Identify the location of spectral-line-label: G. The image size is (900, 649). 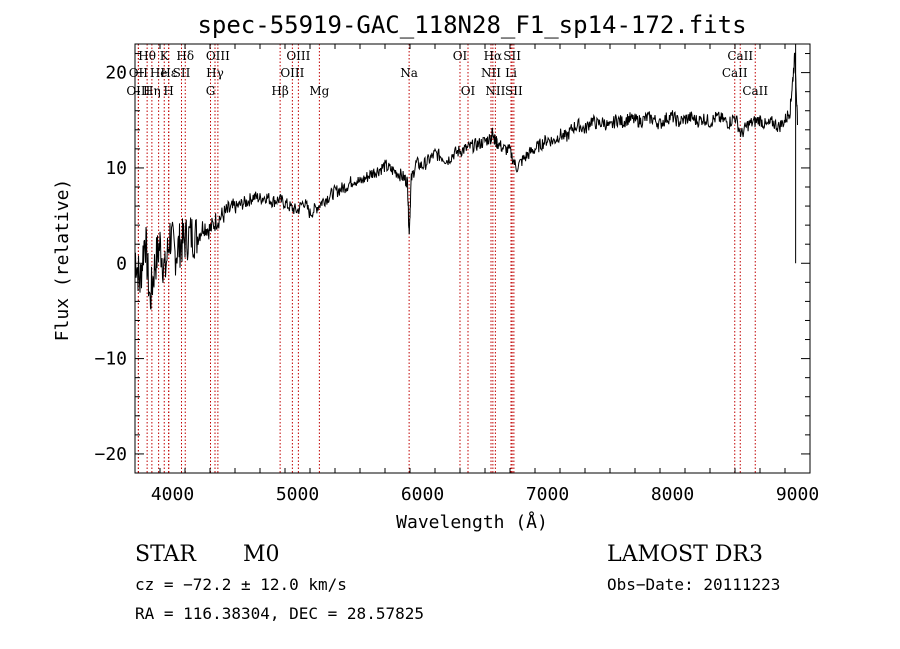
(211, 91).